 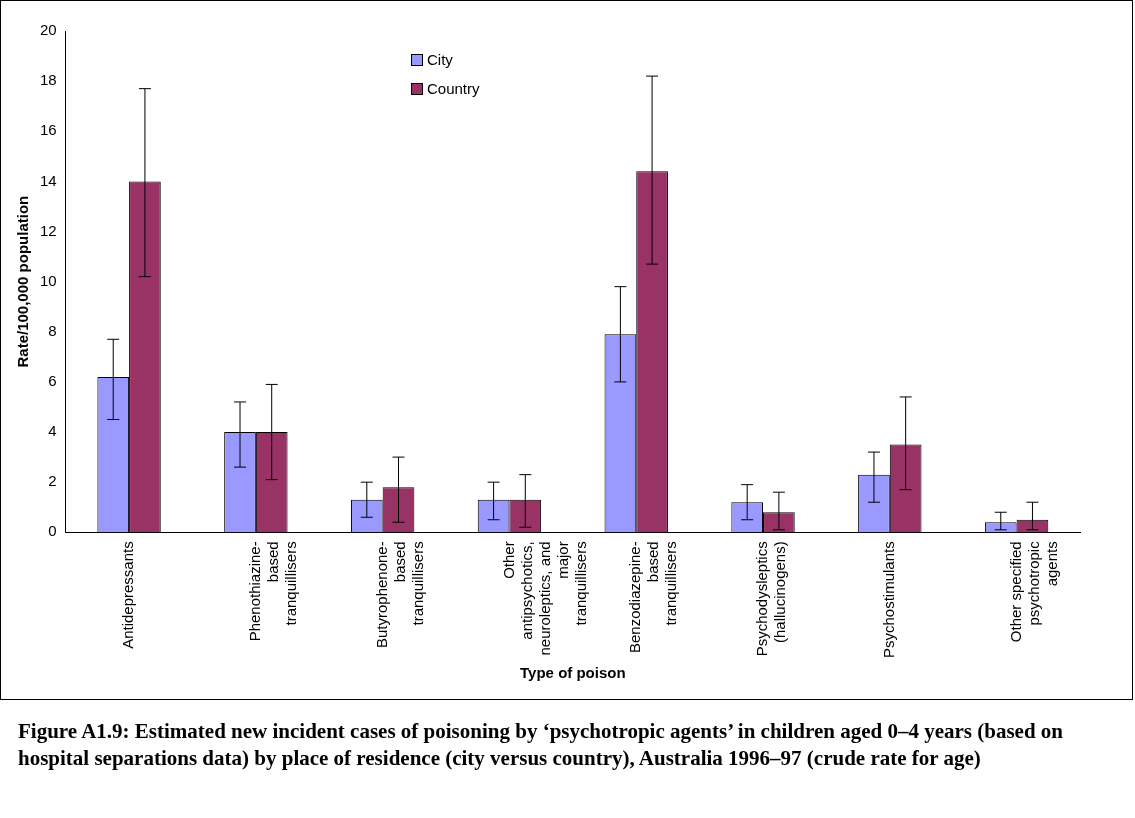 I want to click on y-tick-label: 4, so click(x=52, y=431).